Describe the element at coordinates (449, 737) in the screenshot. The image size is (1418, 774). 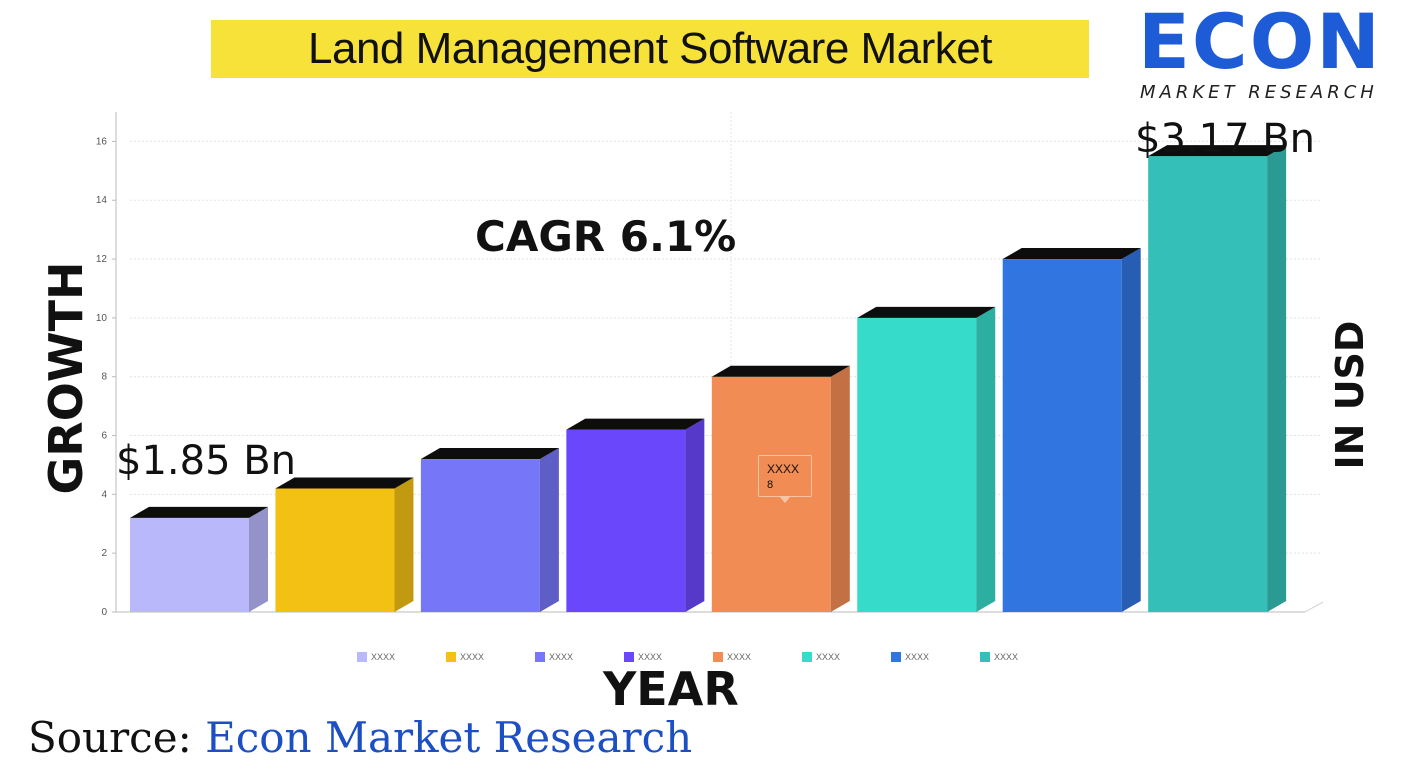
I see `source-link: Econ Market Research` at that location.